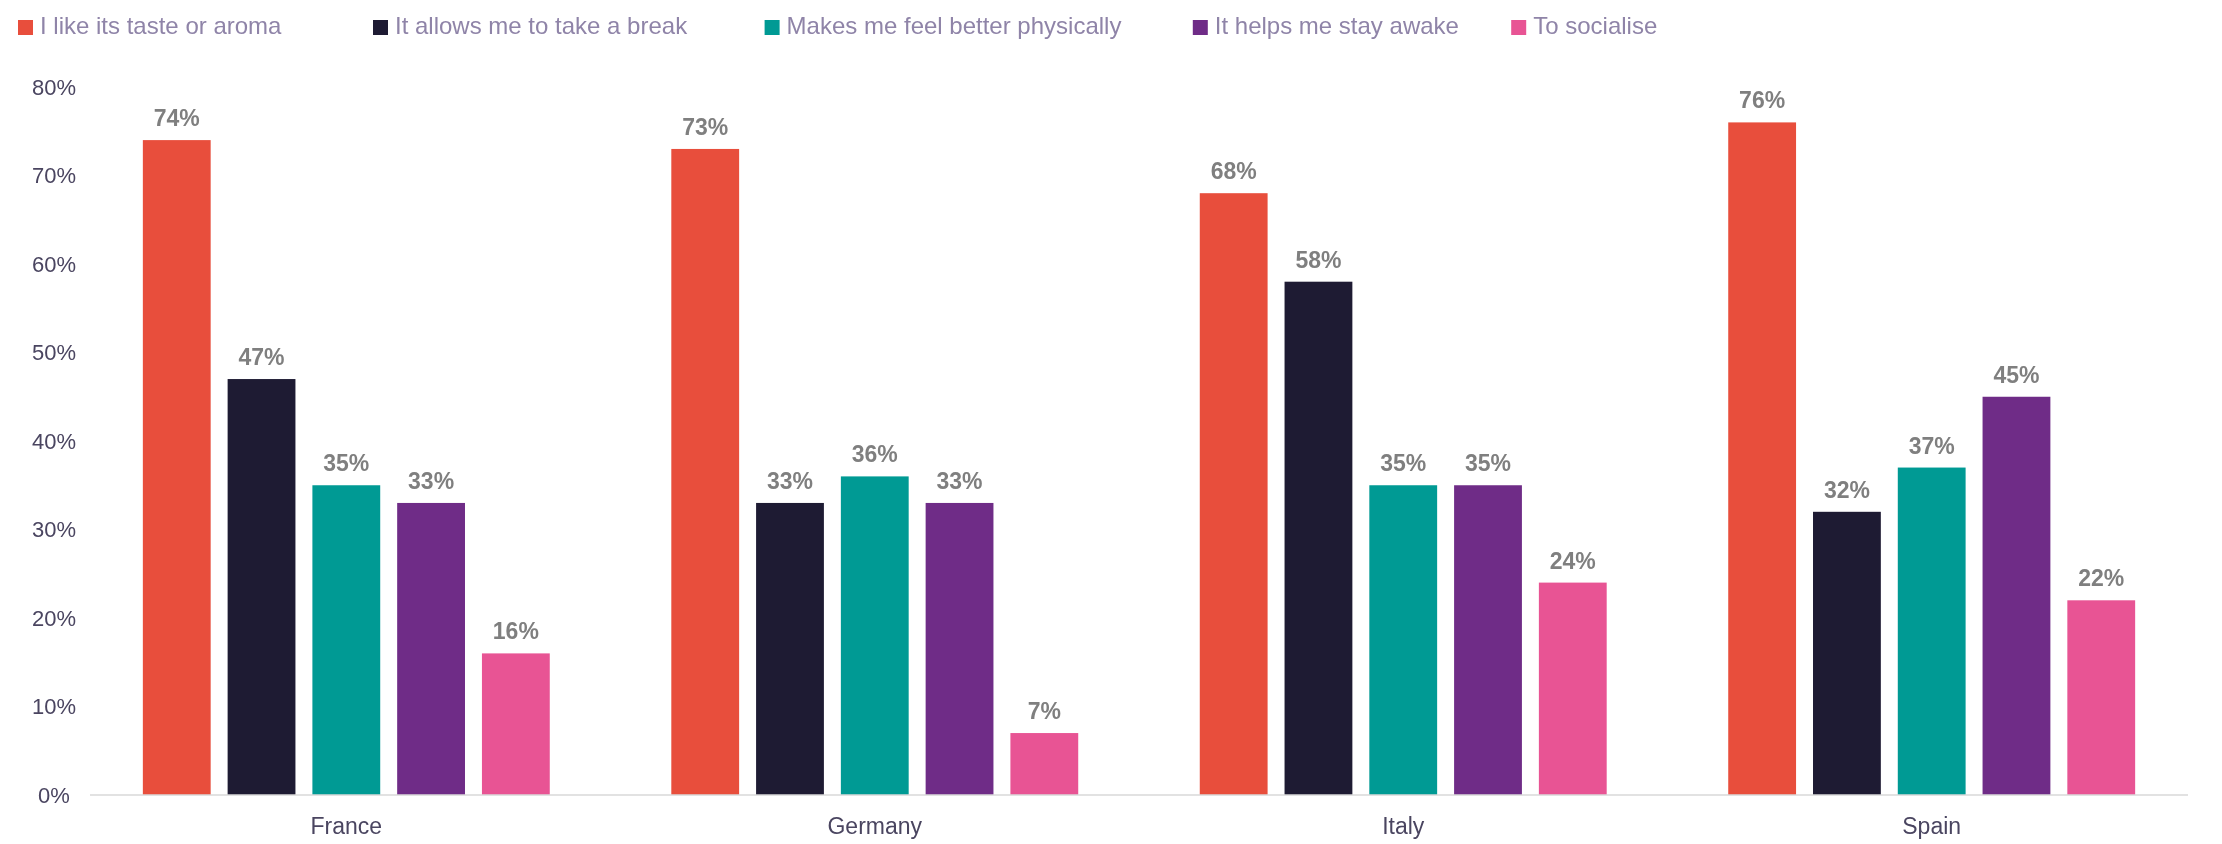 This screenshot has width=2222, height=844. I want to click on x-tick-label: Italy, so click(1403, 826).